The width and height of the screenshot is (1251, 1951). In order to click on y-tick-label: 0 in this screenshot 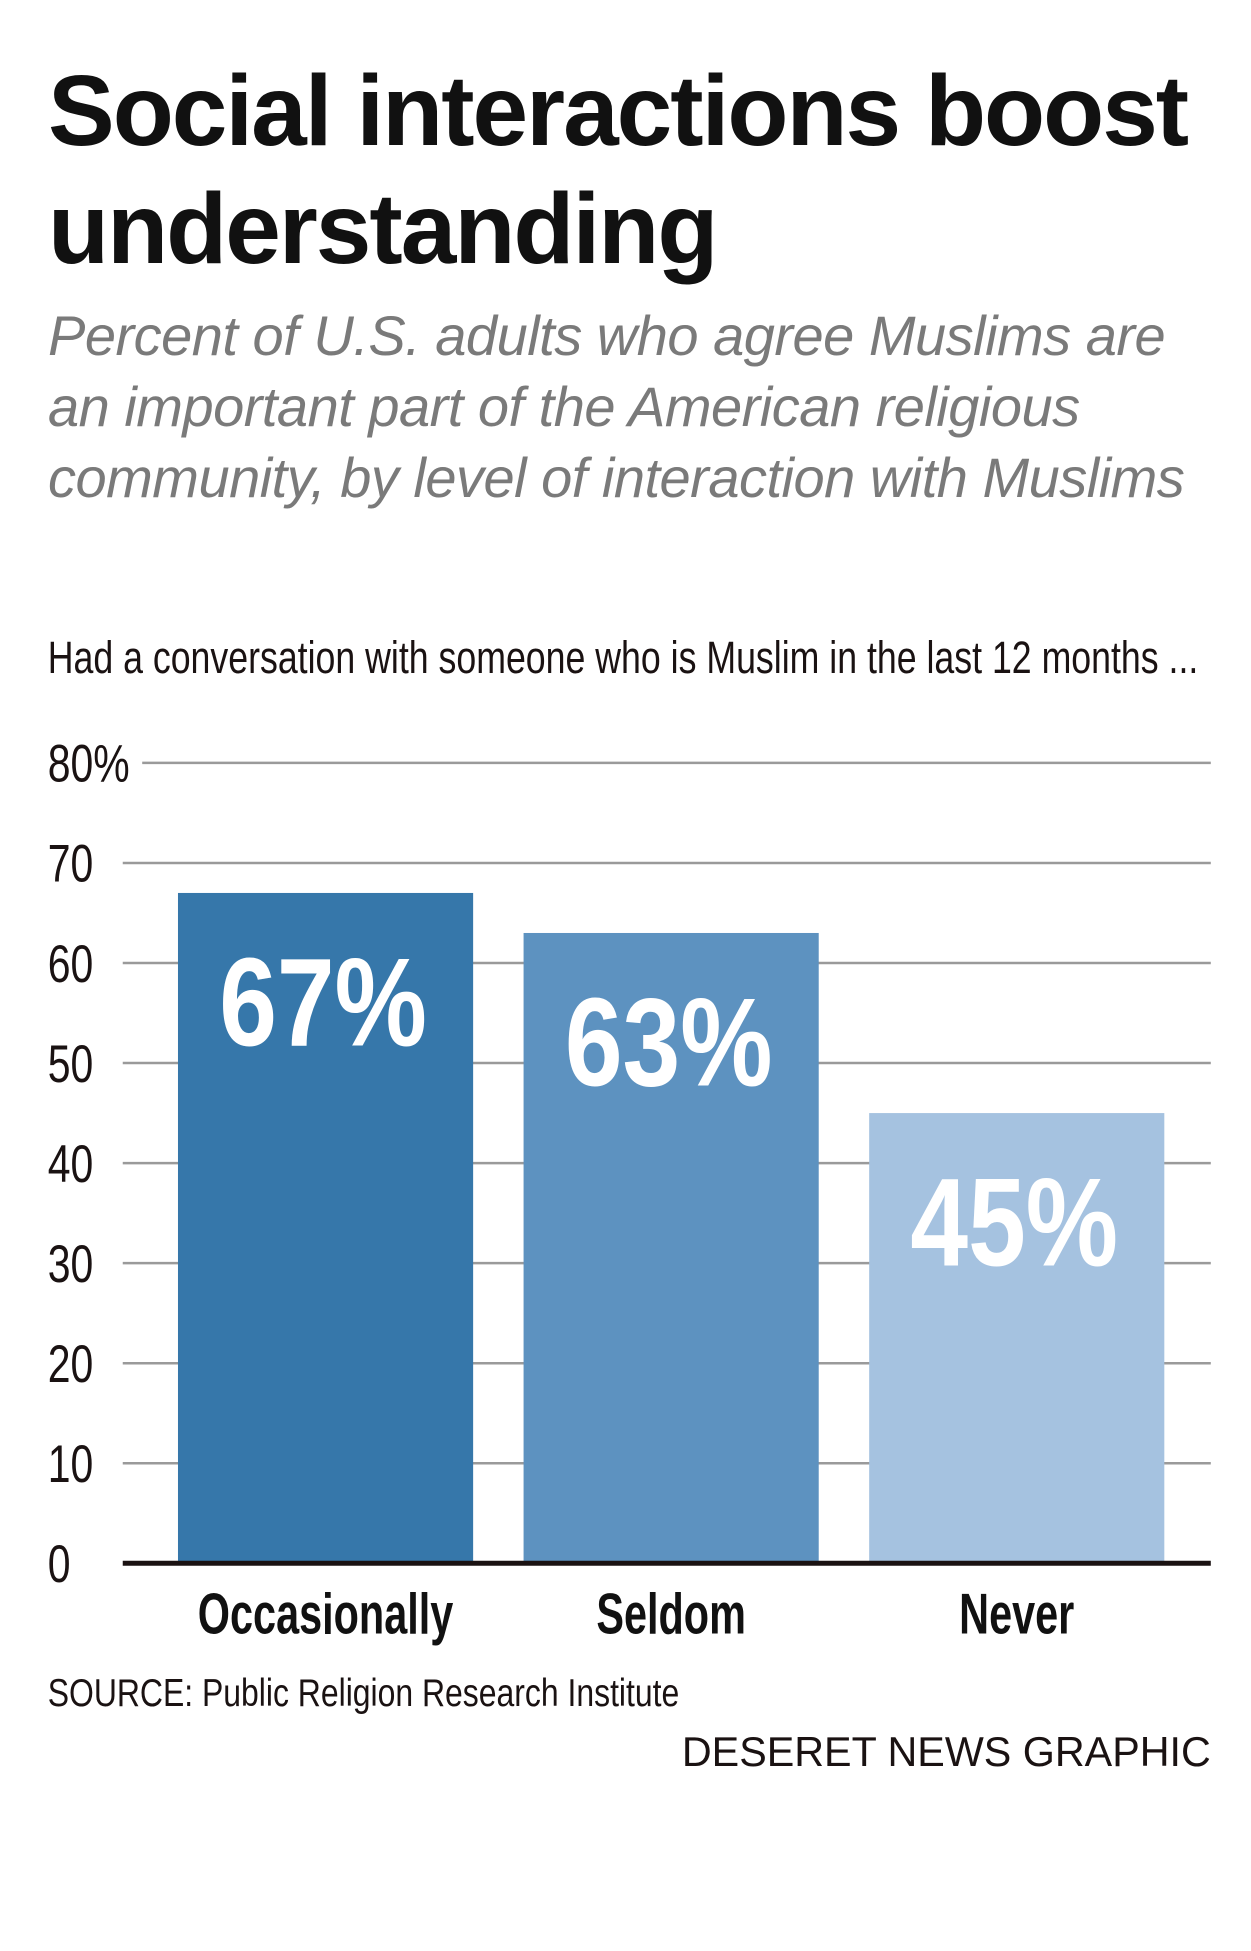, I will do `click(59, 1563)`.